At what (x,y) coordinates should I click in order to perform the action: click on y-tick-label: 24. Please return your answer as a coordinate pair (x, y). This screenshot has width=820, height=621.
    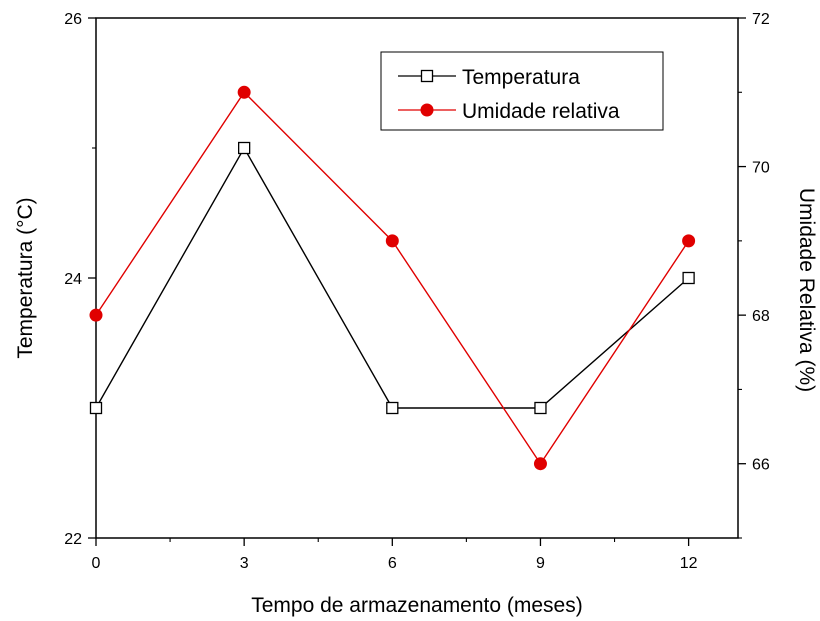
    Looking at the image, I should click on (73, 279).